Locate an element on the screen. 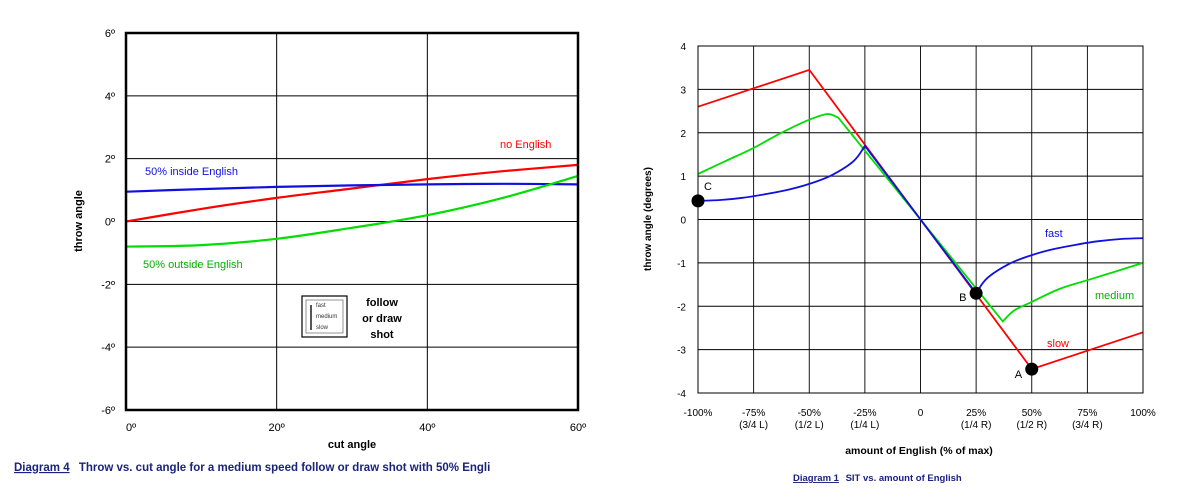  y-axis-label: throw angle is located at coordinates (79, 221).